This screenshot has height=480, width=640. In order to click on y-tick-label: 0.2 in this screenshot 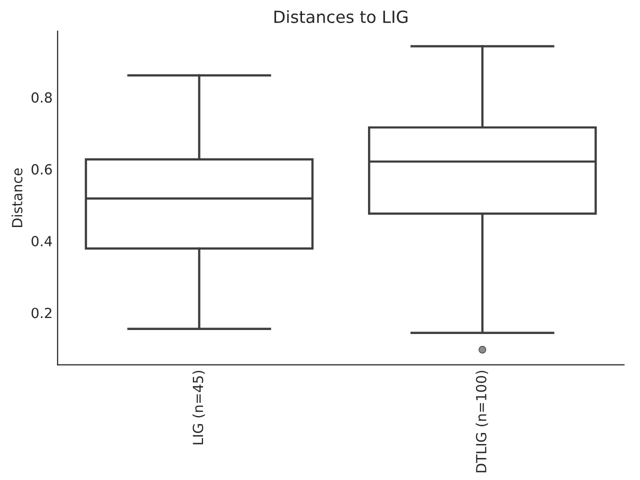, I will do `click(42, 313)`.